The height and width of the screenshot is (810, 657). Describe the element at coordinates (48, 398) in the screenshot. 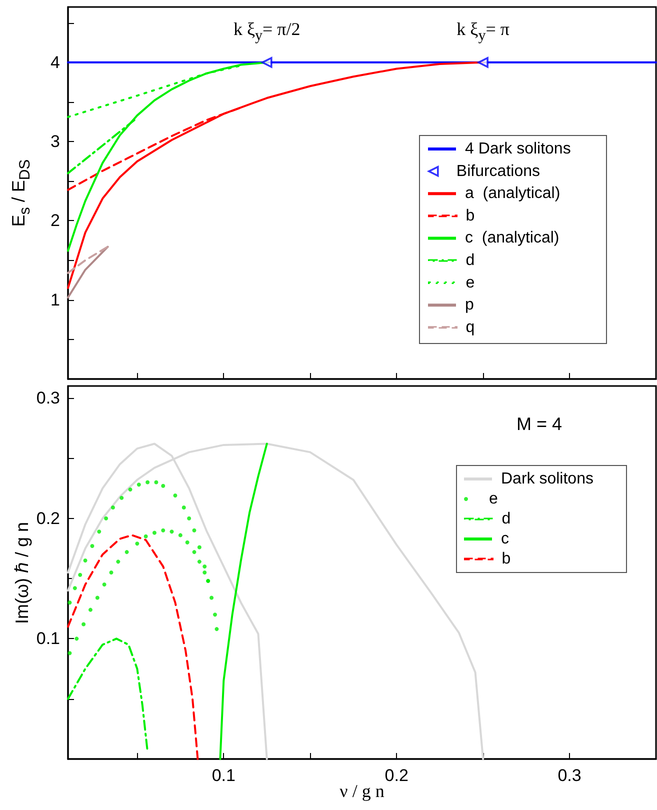

I see `y-tick-label: 0.3` at that location.